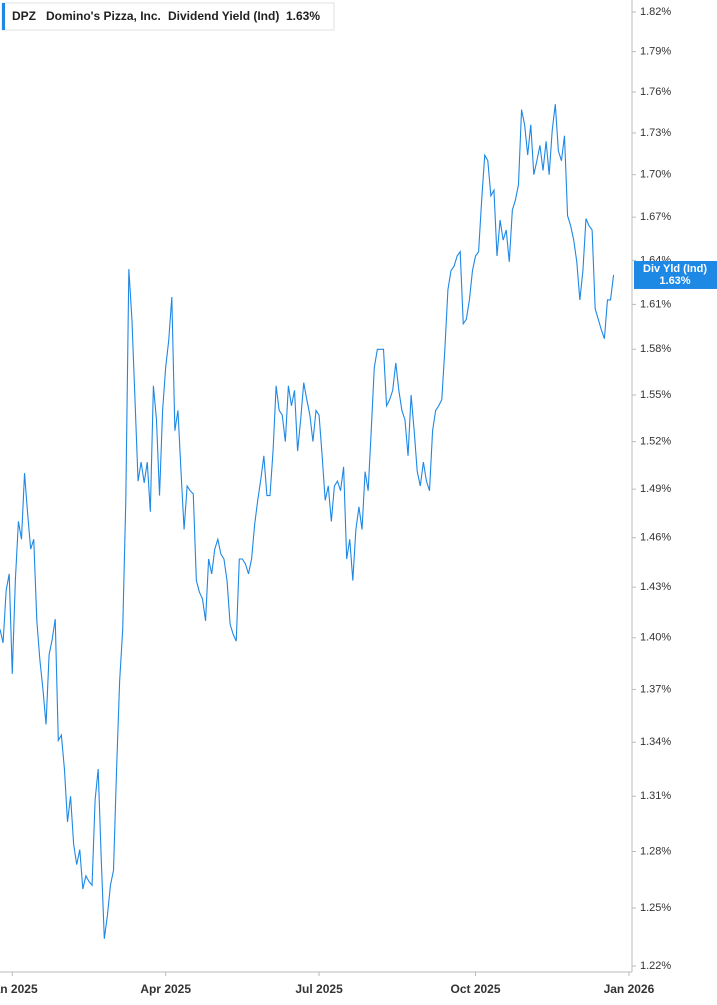  What do you see at coordinates (655, 689) in the screenshot?
I see `y-tick-label: 1.37%` at bounding box center [655, 689].